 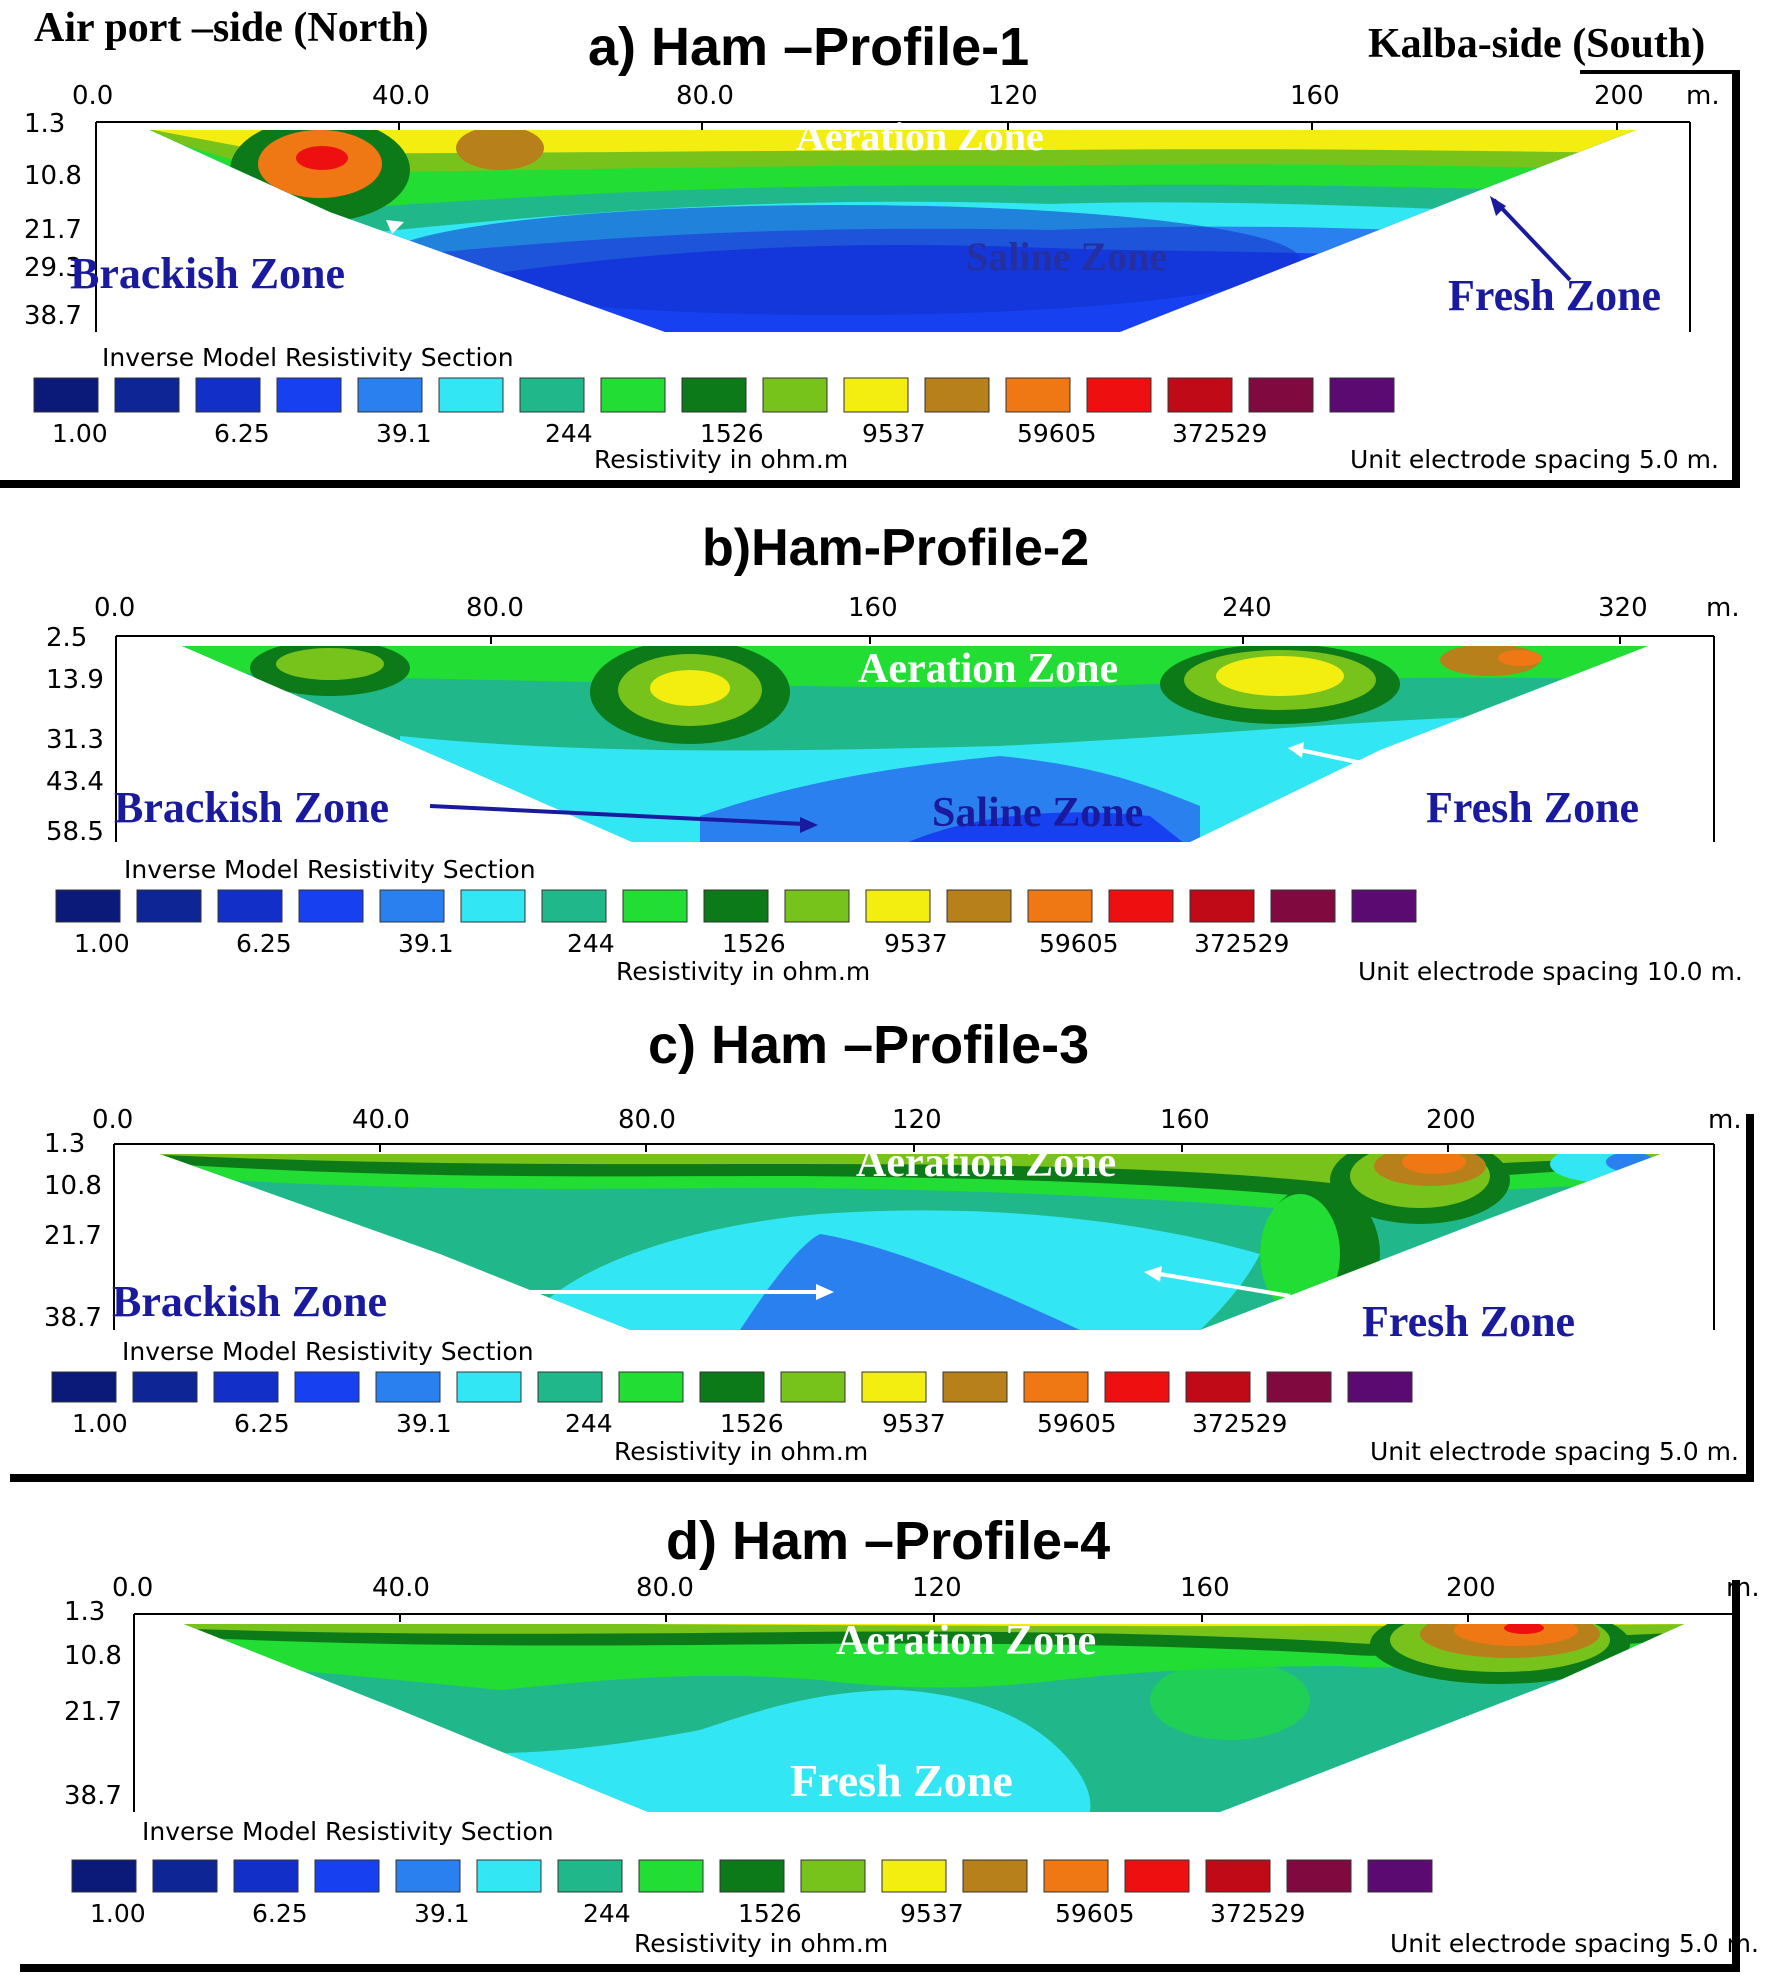 I want to click on panel-a-depth-1: 10.8, so click(x=53, y=176).